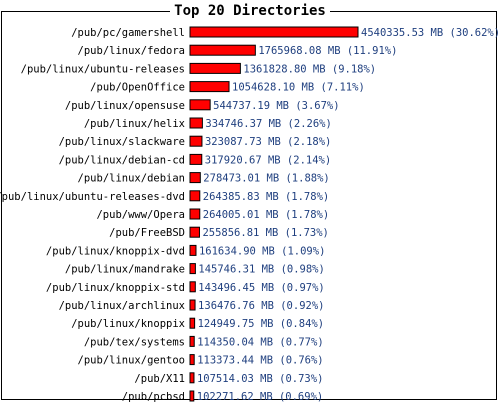 This screenshot has height=403, width=500. Describe the element at coordinates (260, 342) in the screenshot. I see `value-label: 114350.04 MB (0.77%)` at that location.